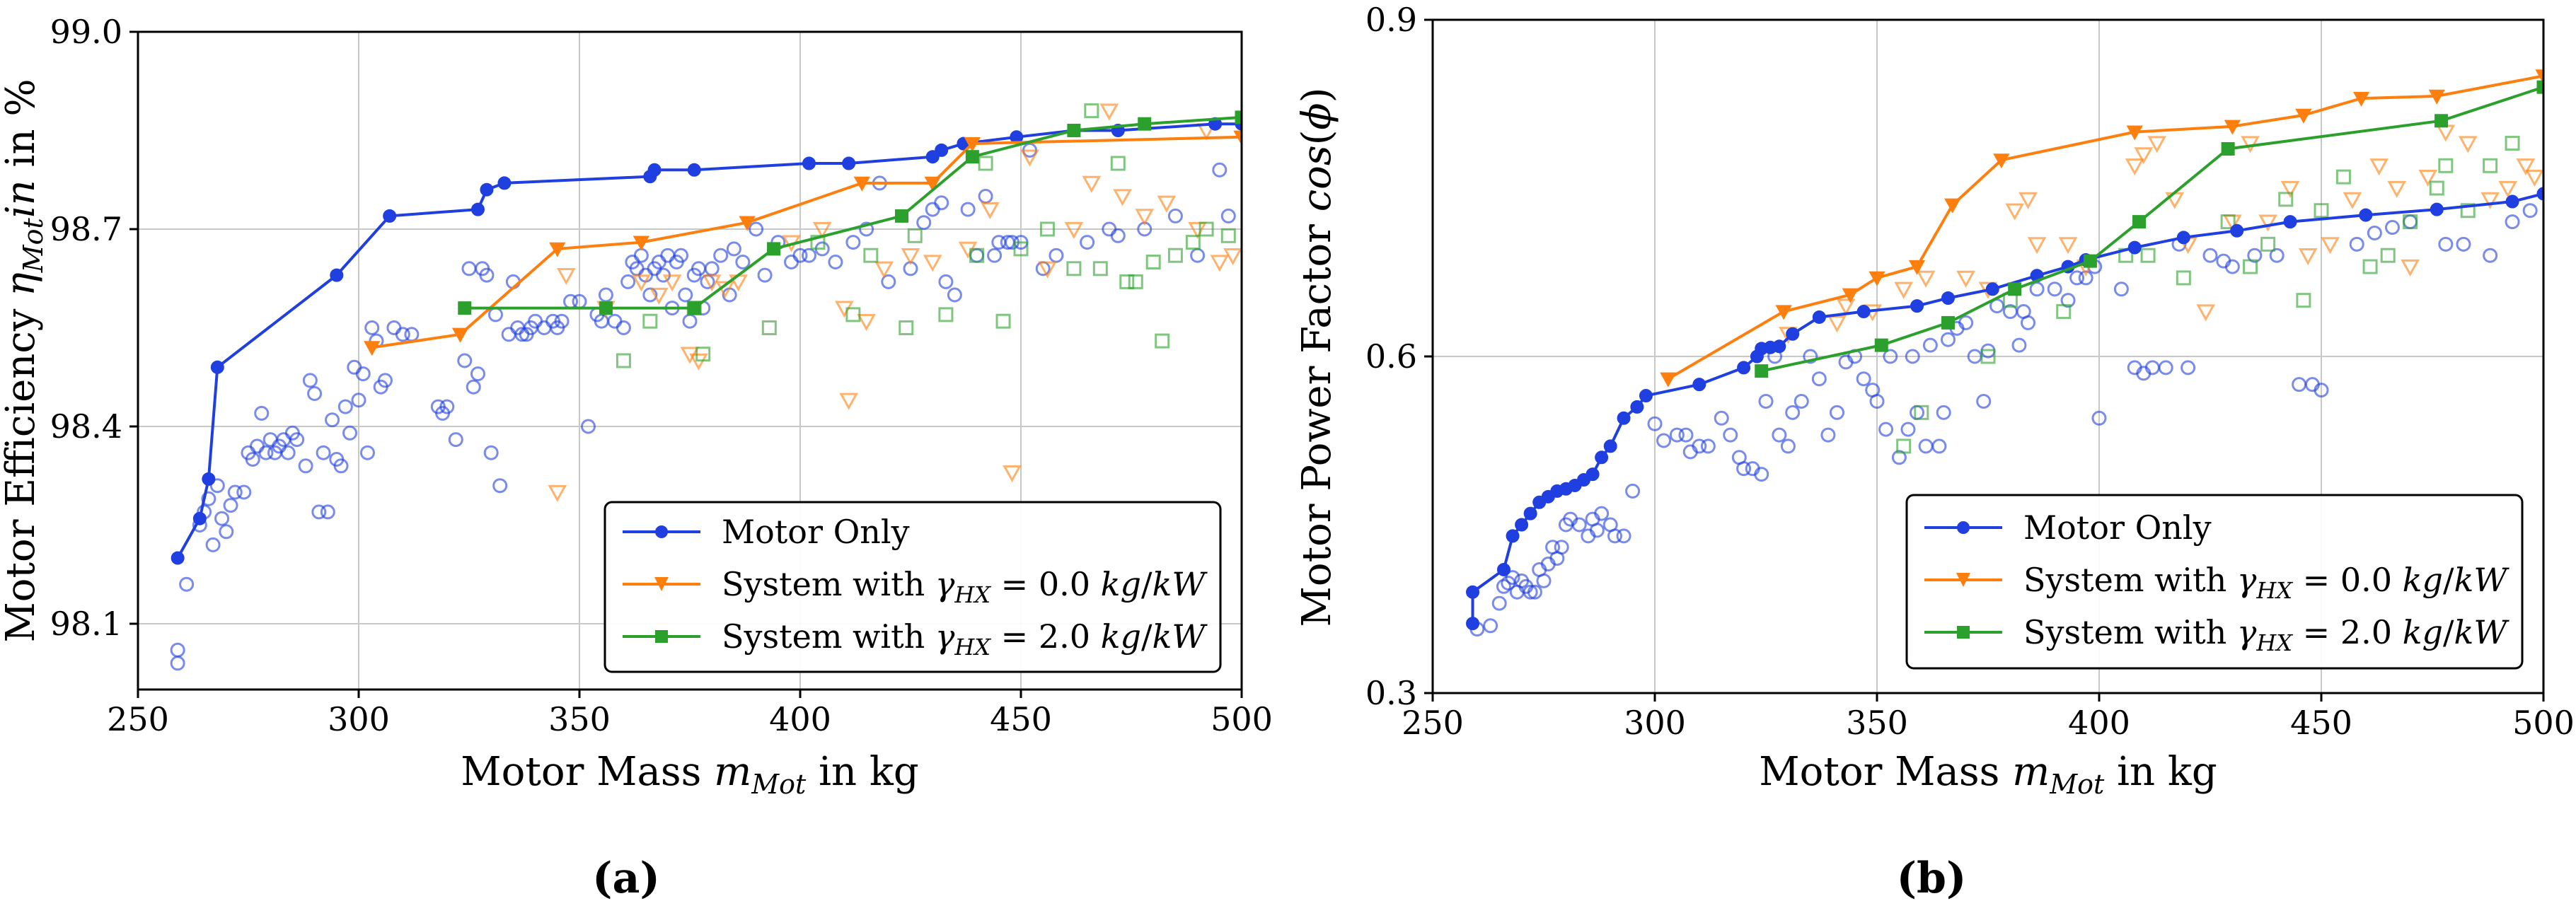 The image size is (2576, 913). What do you see at coordinates (2099, 723) in the screenshot?
I see `x-tick-label: 400` at bounding box center [2099, 723].